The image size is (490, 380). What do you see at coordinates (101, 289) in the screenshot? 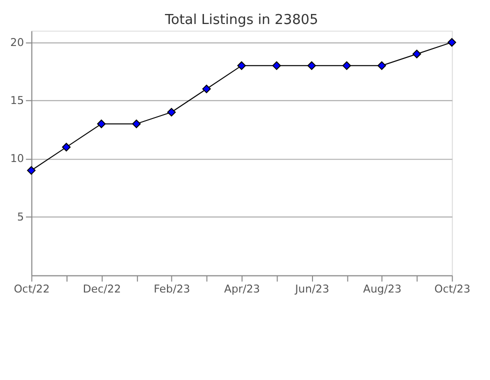
I see `x-tick-label: Dec/22` at bounding box center [101, 289].